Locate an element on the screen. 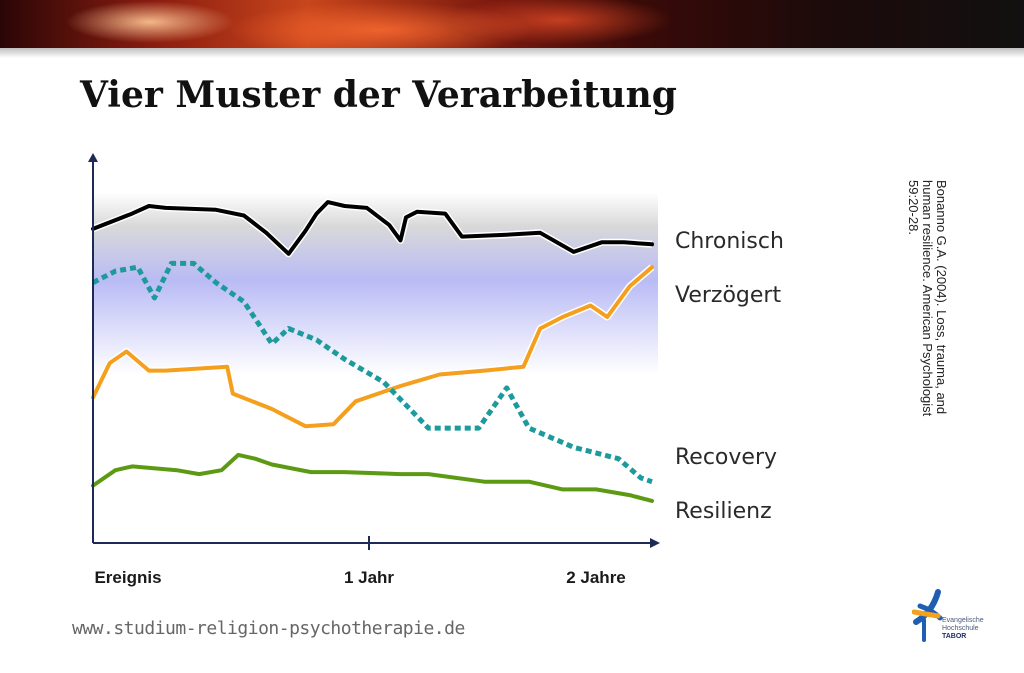 The image size is (1024, 673). website-url: www.studium-religion-psychotherapie.de is located at coordinates (268, 628).